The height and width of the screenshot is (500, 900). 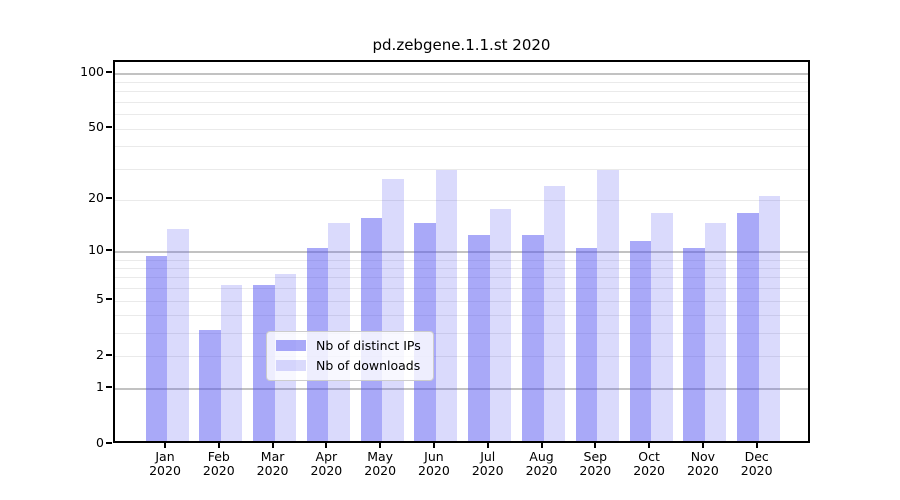 I want to click on bar-downloads-jan, so click(x=178, y=334).